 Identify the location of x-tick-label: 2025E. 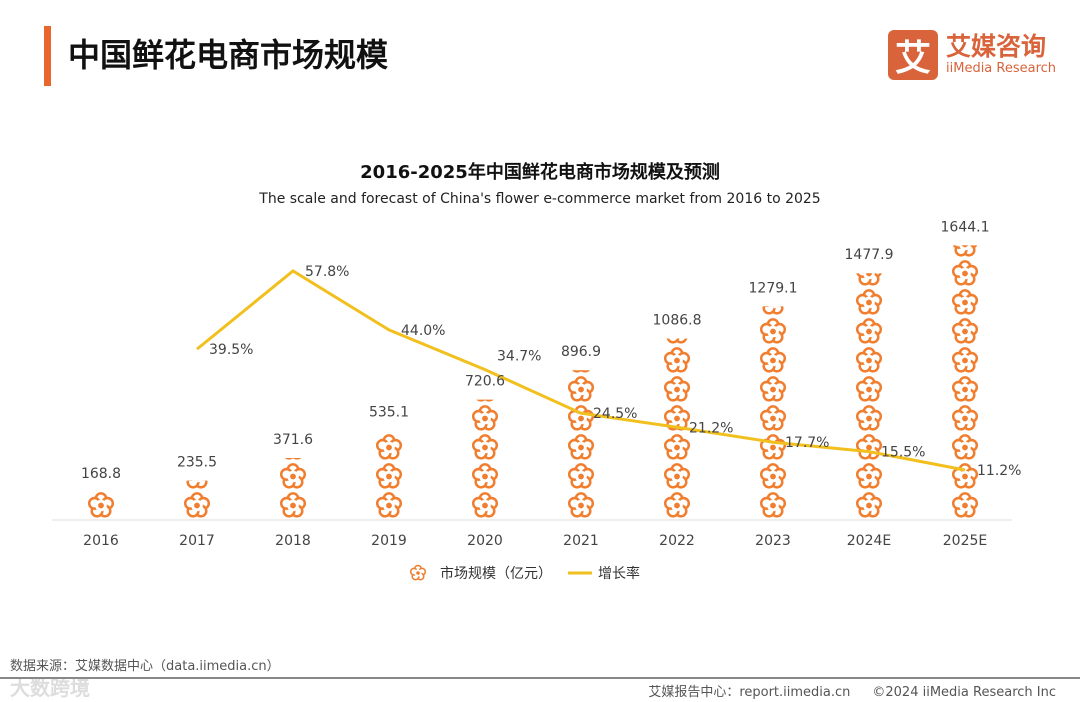
(965, 541).